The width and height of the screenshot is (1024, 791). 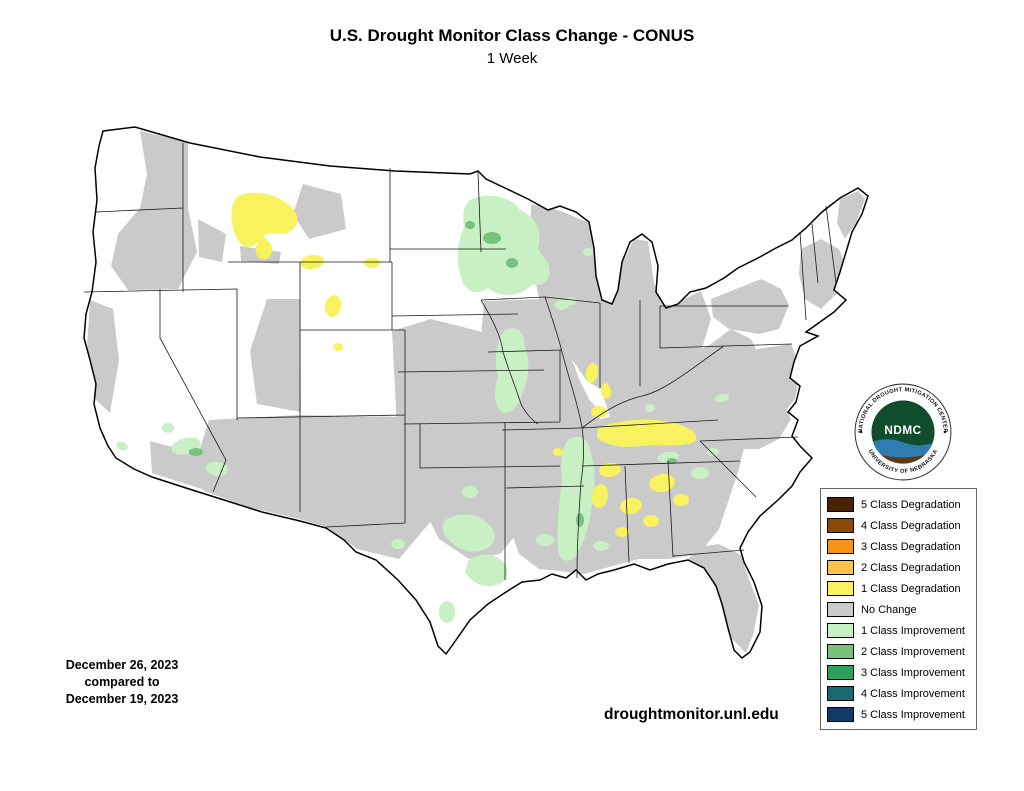 I want to click on date-current: December 26, 2023, so click(x=122, y=665).